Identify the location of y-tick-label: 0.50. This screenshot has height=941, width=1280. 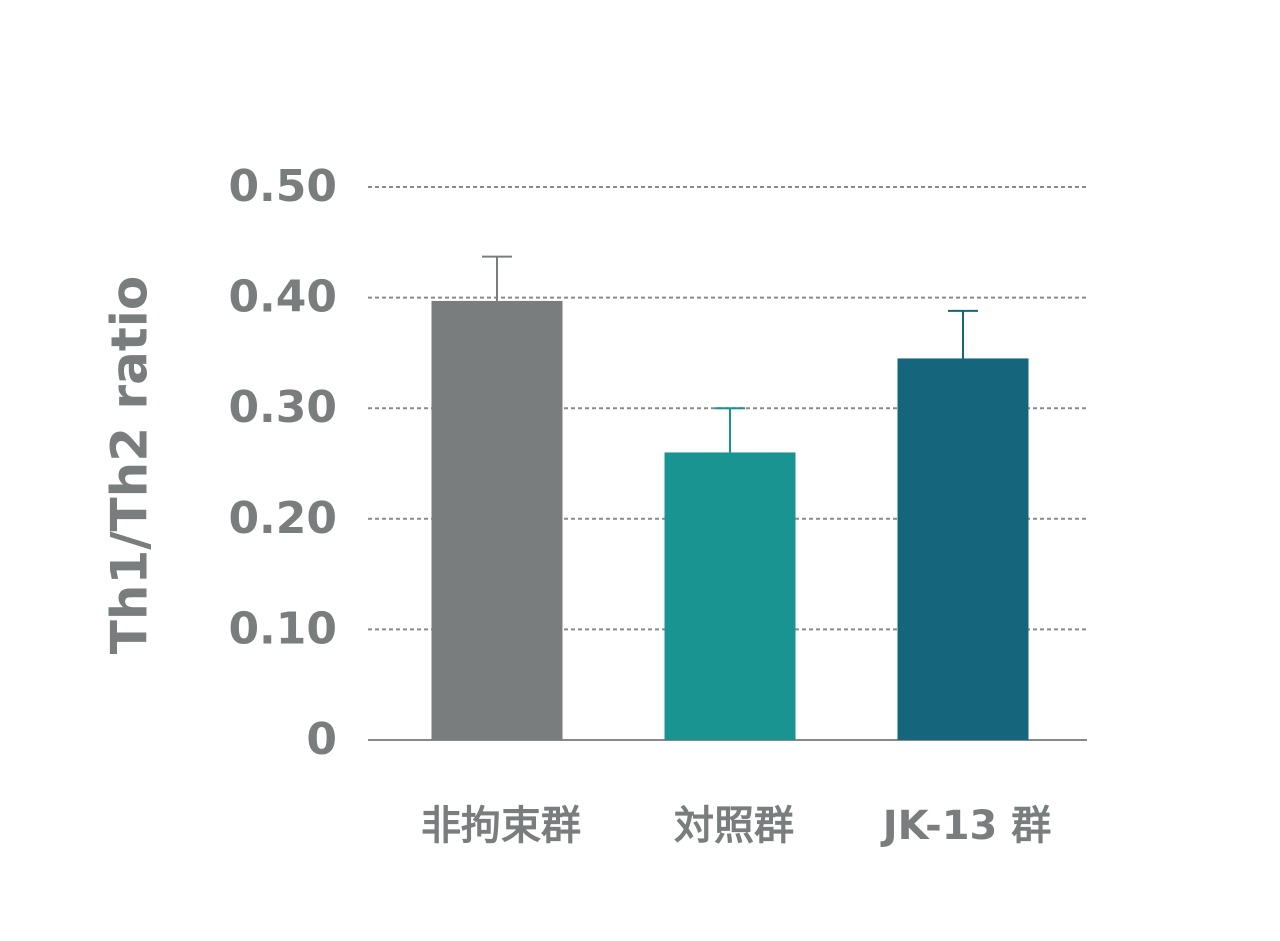
(282, 186).